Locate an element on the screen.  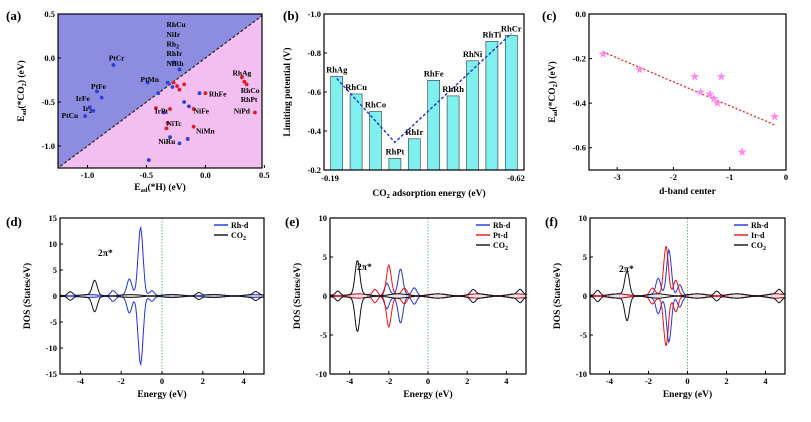
panel-a-frame is located at coordinates (160, 91).